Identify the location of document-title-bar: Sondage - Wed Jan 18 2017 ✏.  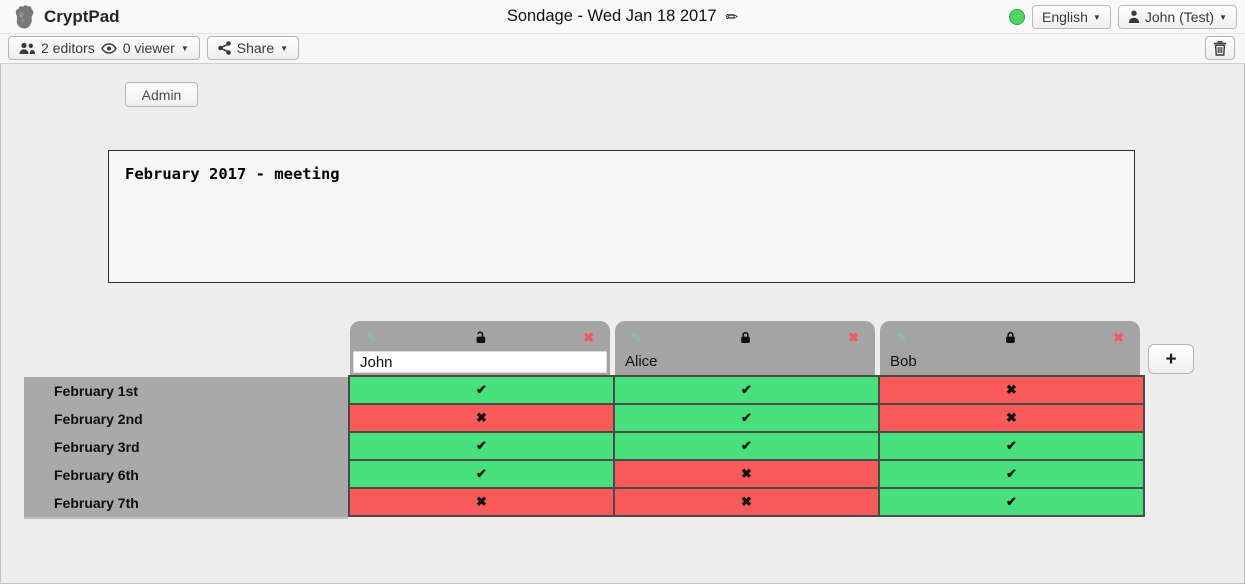
(622, 16).